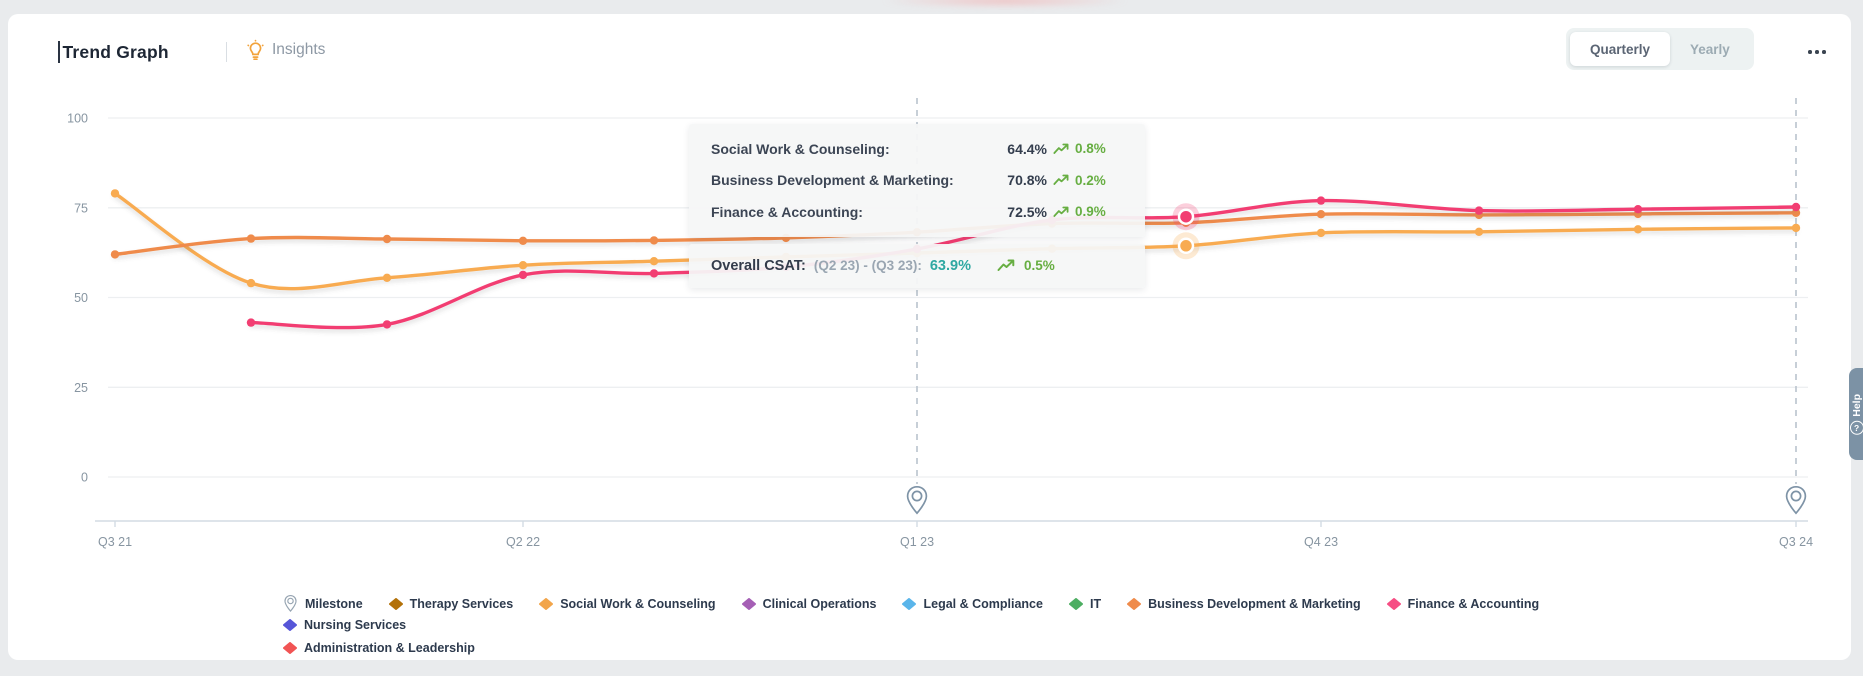 The height and width of the screenshot is (676, 1863). What do you see at coordinates (255, 49) in the screenshot?
I see `lightbulb-icon` at bounding box center [255, 49].